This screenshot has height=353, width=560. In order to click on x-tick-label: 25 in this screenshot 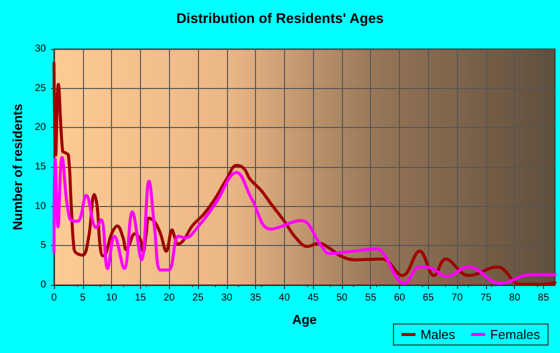, I will do `click(198, 298)`.